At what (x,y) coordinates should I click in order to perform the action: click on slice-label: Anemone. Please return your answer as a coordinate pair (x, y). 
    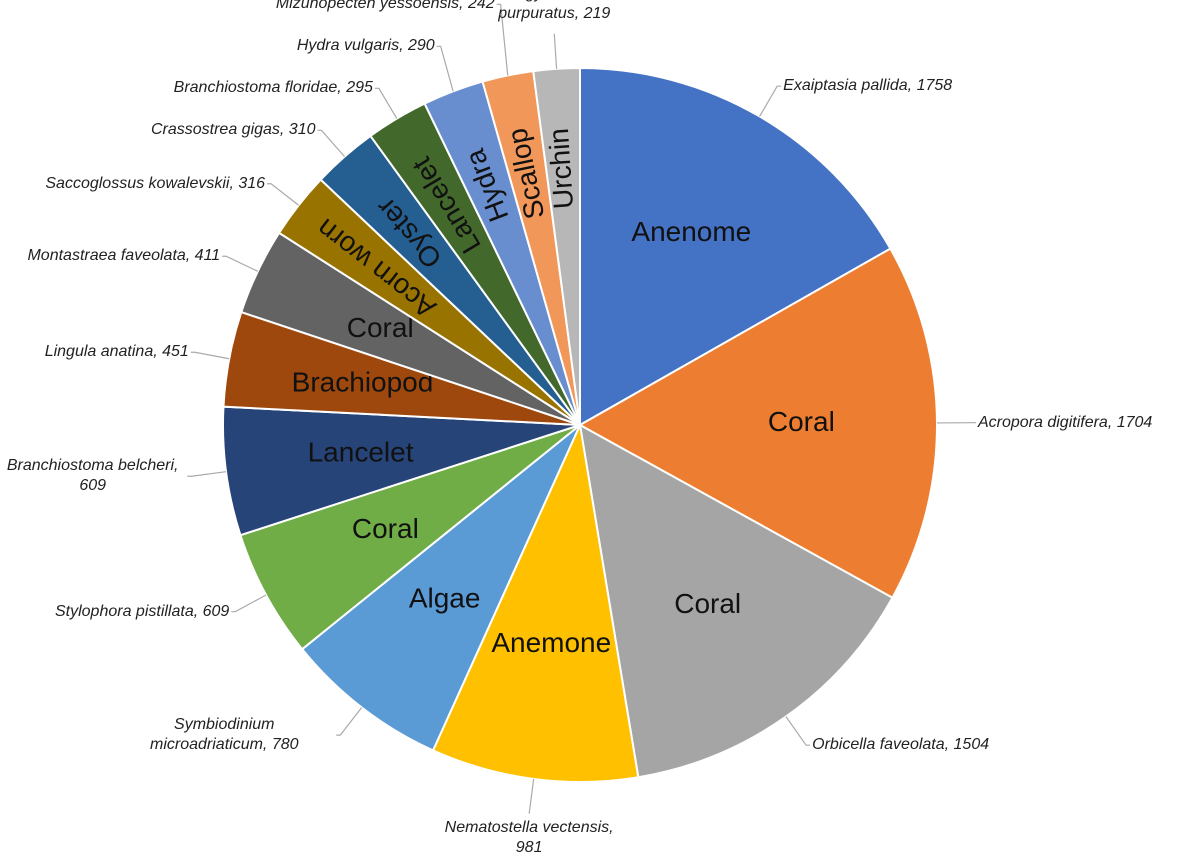
    Looking at the image, I should click on (551, 642).